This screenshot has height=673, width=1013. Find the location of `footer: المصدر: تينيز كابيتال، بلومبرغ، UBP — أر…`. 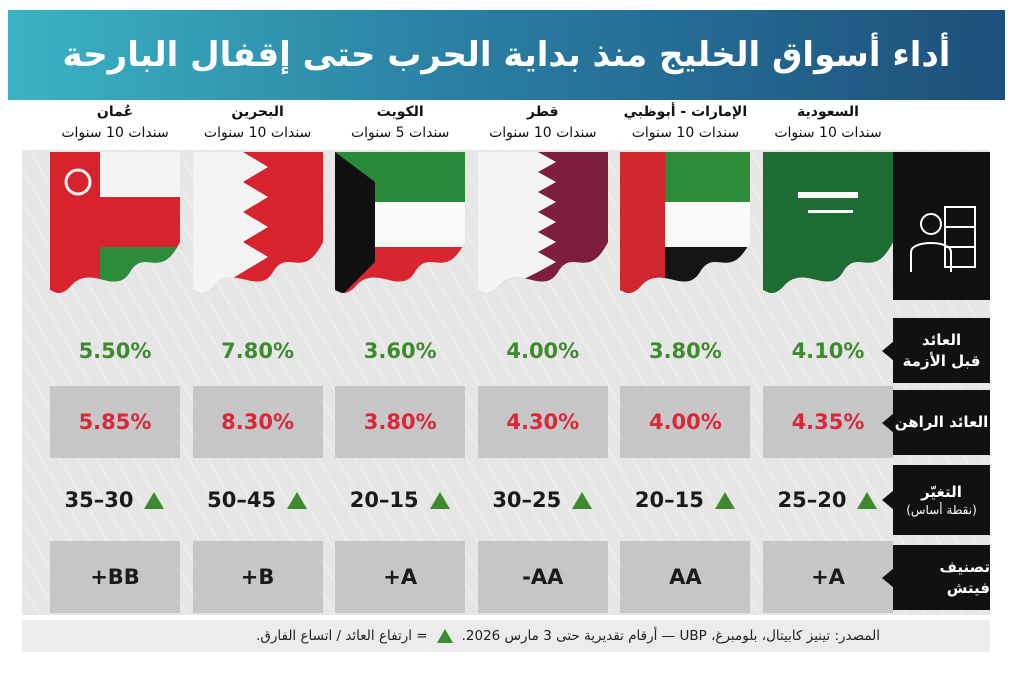

footer: المصدر: تينيز كابيتال، بلومبرغ، UBP — أر… is located at coordinates (506, 636).